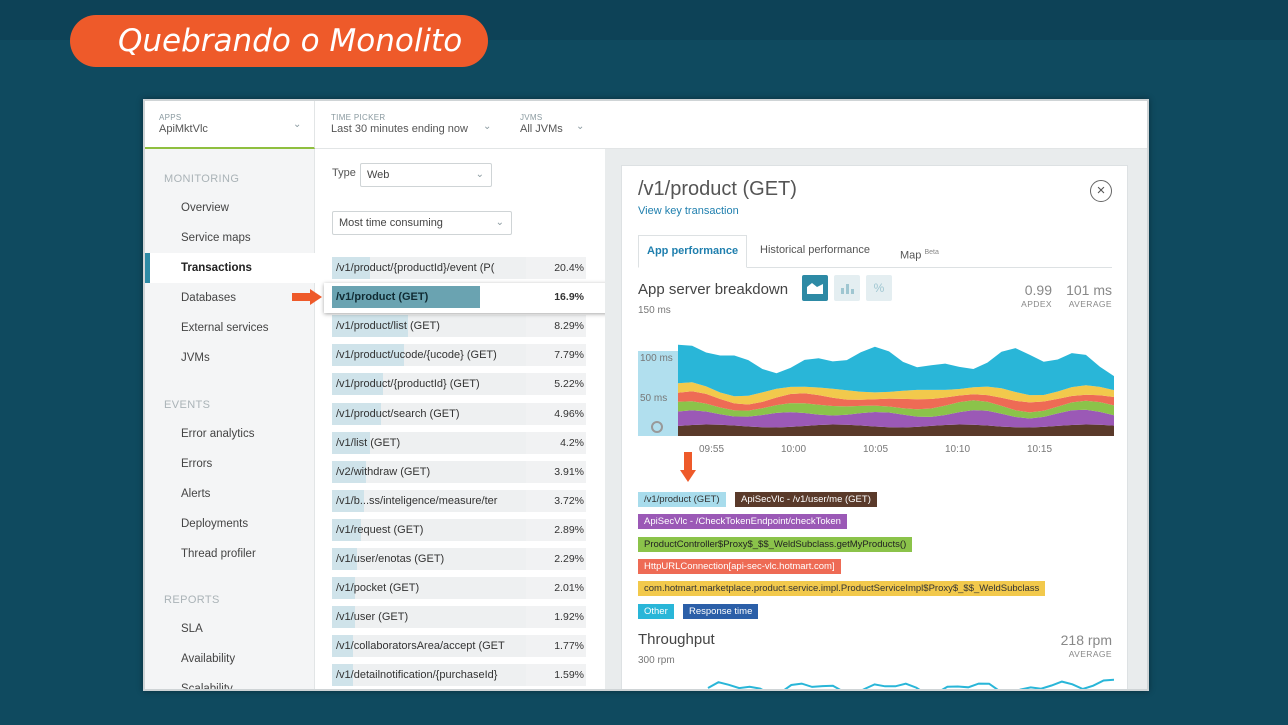  What do you see at coordinates (459, 588) in the screenshot?
I see `transaction-row: /v1/pocket (GET) 2.01%` at bounding box center [459, 588].